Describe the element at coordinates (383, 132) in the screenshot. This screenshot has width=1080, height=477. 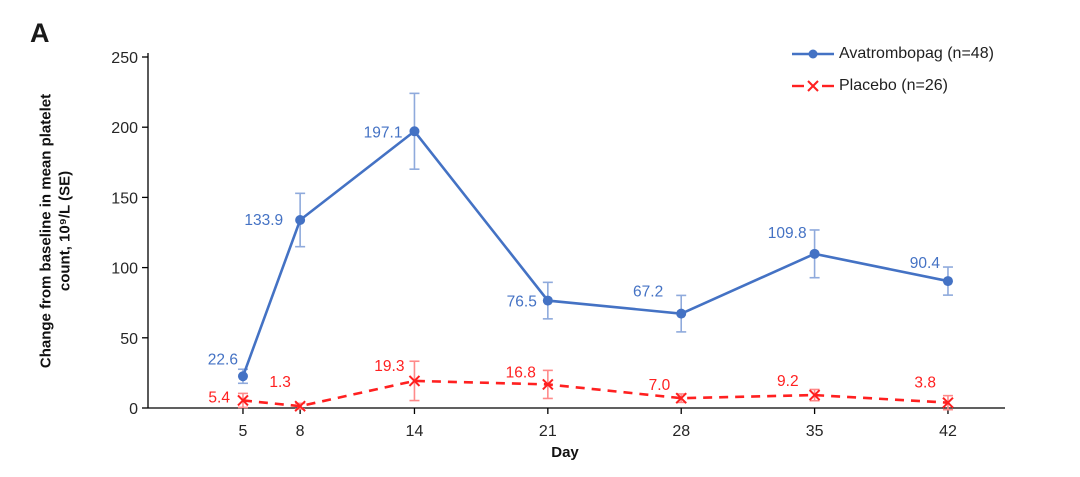
I see `data-label: 197.1` at that location.